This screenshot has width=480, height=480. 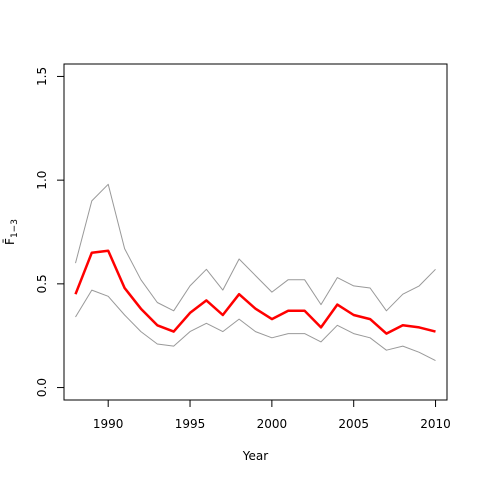 I want to click on y-axis-title-main: F̄, so click(x=10, y=241).